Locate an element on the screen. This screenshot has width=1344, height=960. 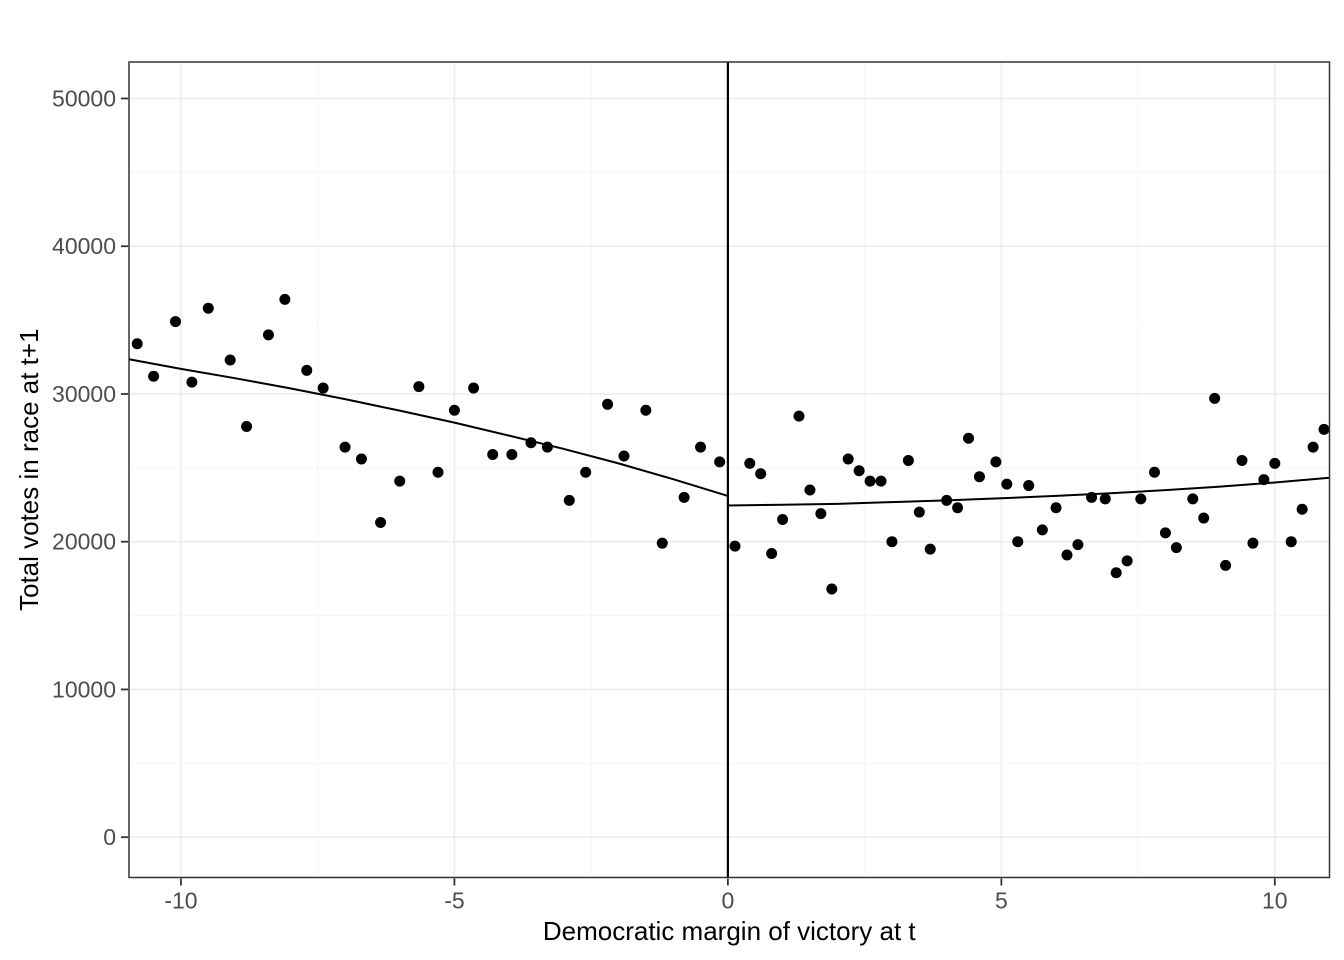
y-axis-title: Total votes in race at t+1 is located at coordinates (29, 469).